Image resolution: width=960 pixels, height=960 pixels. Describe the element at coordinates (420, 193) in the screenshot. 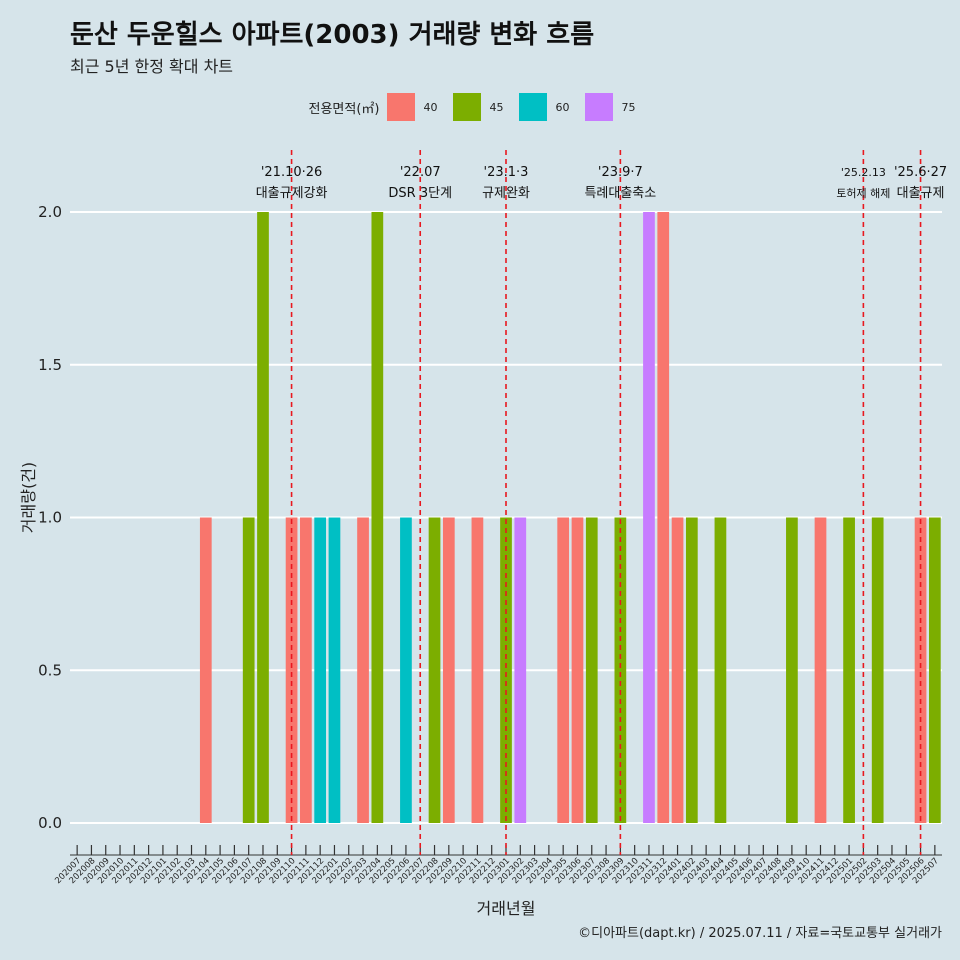

I see `event-label: DSR 3단계` at that location.